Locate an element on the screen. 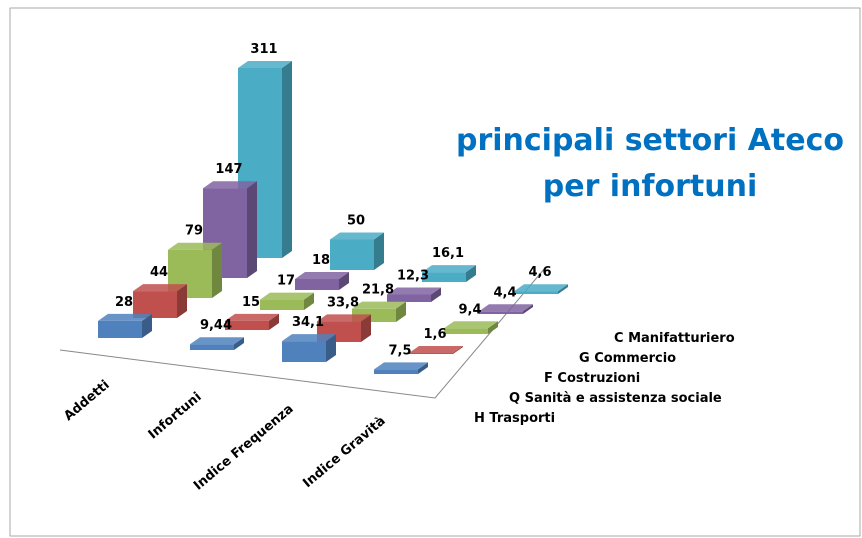 This screenshot has width=862, height=538. value-label: 9,4 is located at coordinates (469, 309).